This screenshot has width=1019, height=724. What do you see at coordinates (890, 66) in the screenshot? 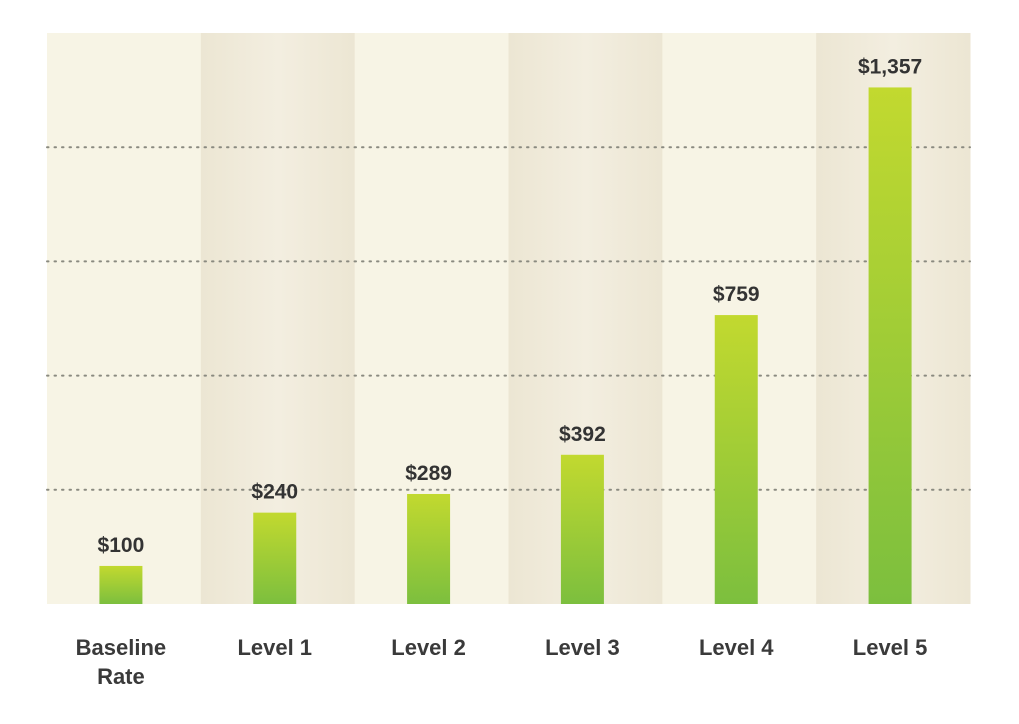
I see `data-label: $1,357` at bounding box center [890, 66].